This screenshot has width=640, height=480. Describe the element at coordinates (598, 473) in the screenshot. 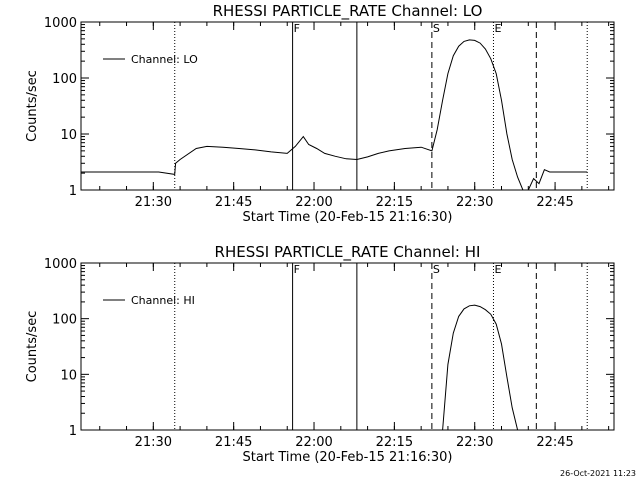

I see `footer-timestamp: 26-Oct-2021 11:23` at that location.